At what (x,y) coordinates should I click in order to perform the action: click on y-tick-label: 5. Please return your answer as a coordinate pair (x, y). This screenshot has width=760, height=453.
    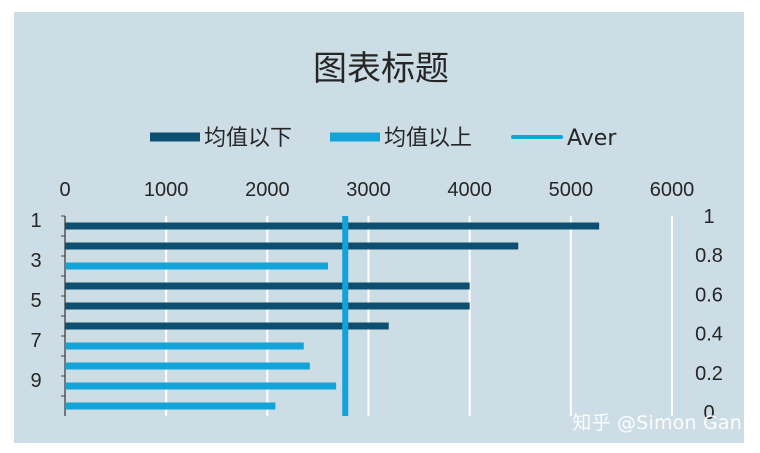
    Looking at the image, I should click on (35, 301).